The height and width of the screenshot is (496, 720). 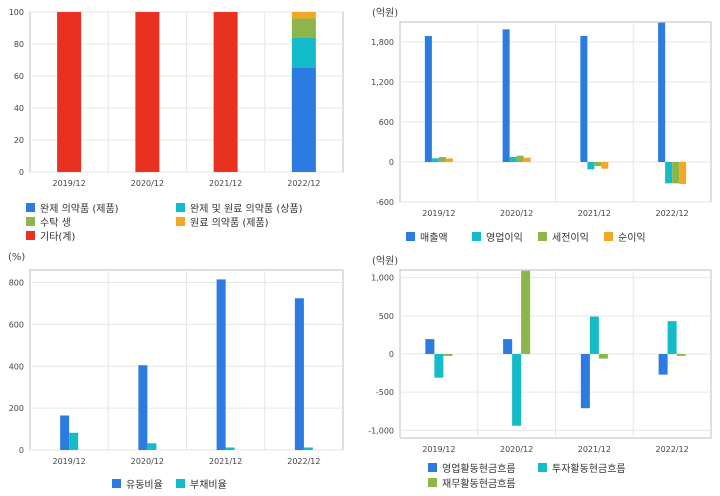 I want to click on legend-item: 영업이익, so click(x=497, y=236).